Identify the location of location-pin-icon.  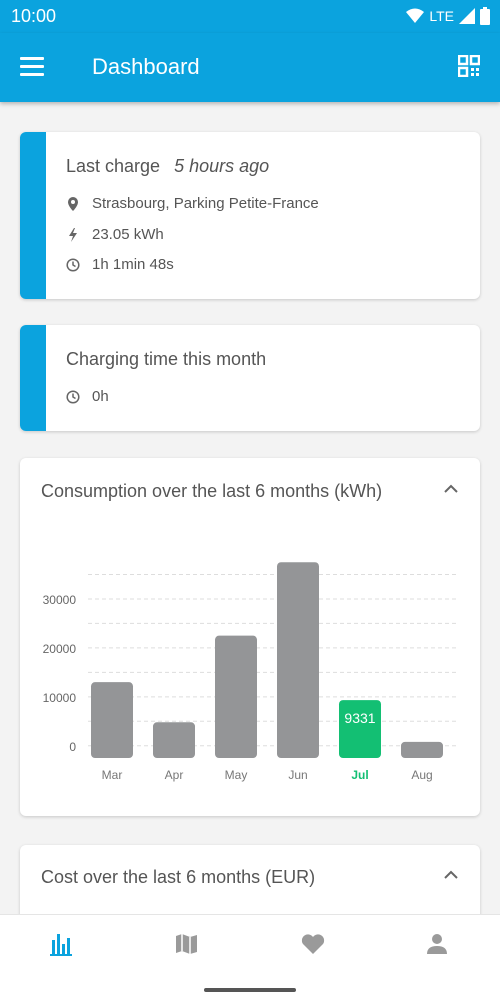
(73, 203).